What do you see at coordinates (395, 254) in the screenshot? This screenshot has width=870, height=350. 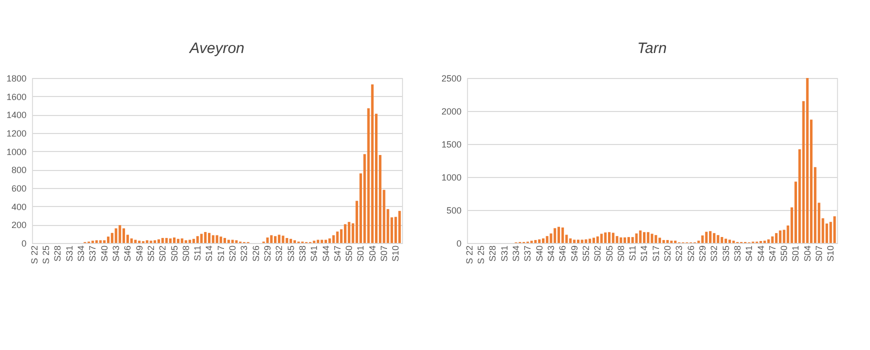 I see `x-tick-label: S10` at bounding box center [395, 254].